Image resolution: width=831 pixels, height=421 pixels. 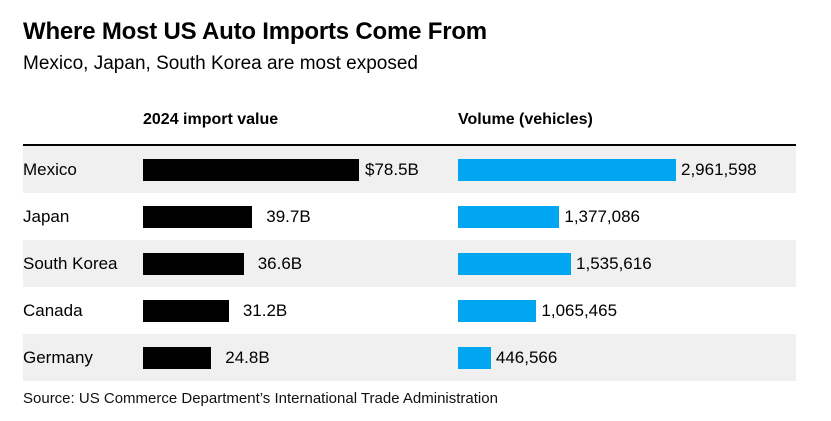 What do you see at coordinates (251, 170) in the screenshot?
I see `import-bar-mexico` at bounding box center [251, 170].